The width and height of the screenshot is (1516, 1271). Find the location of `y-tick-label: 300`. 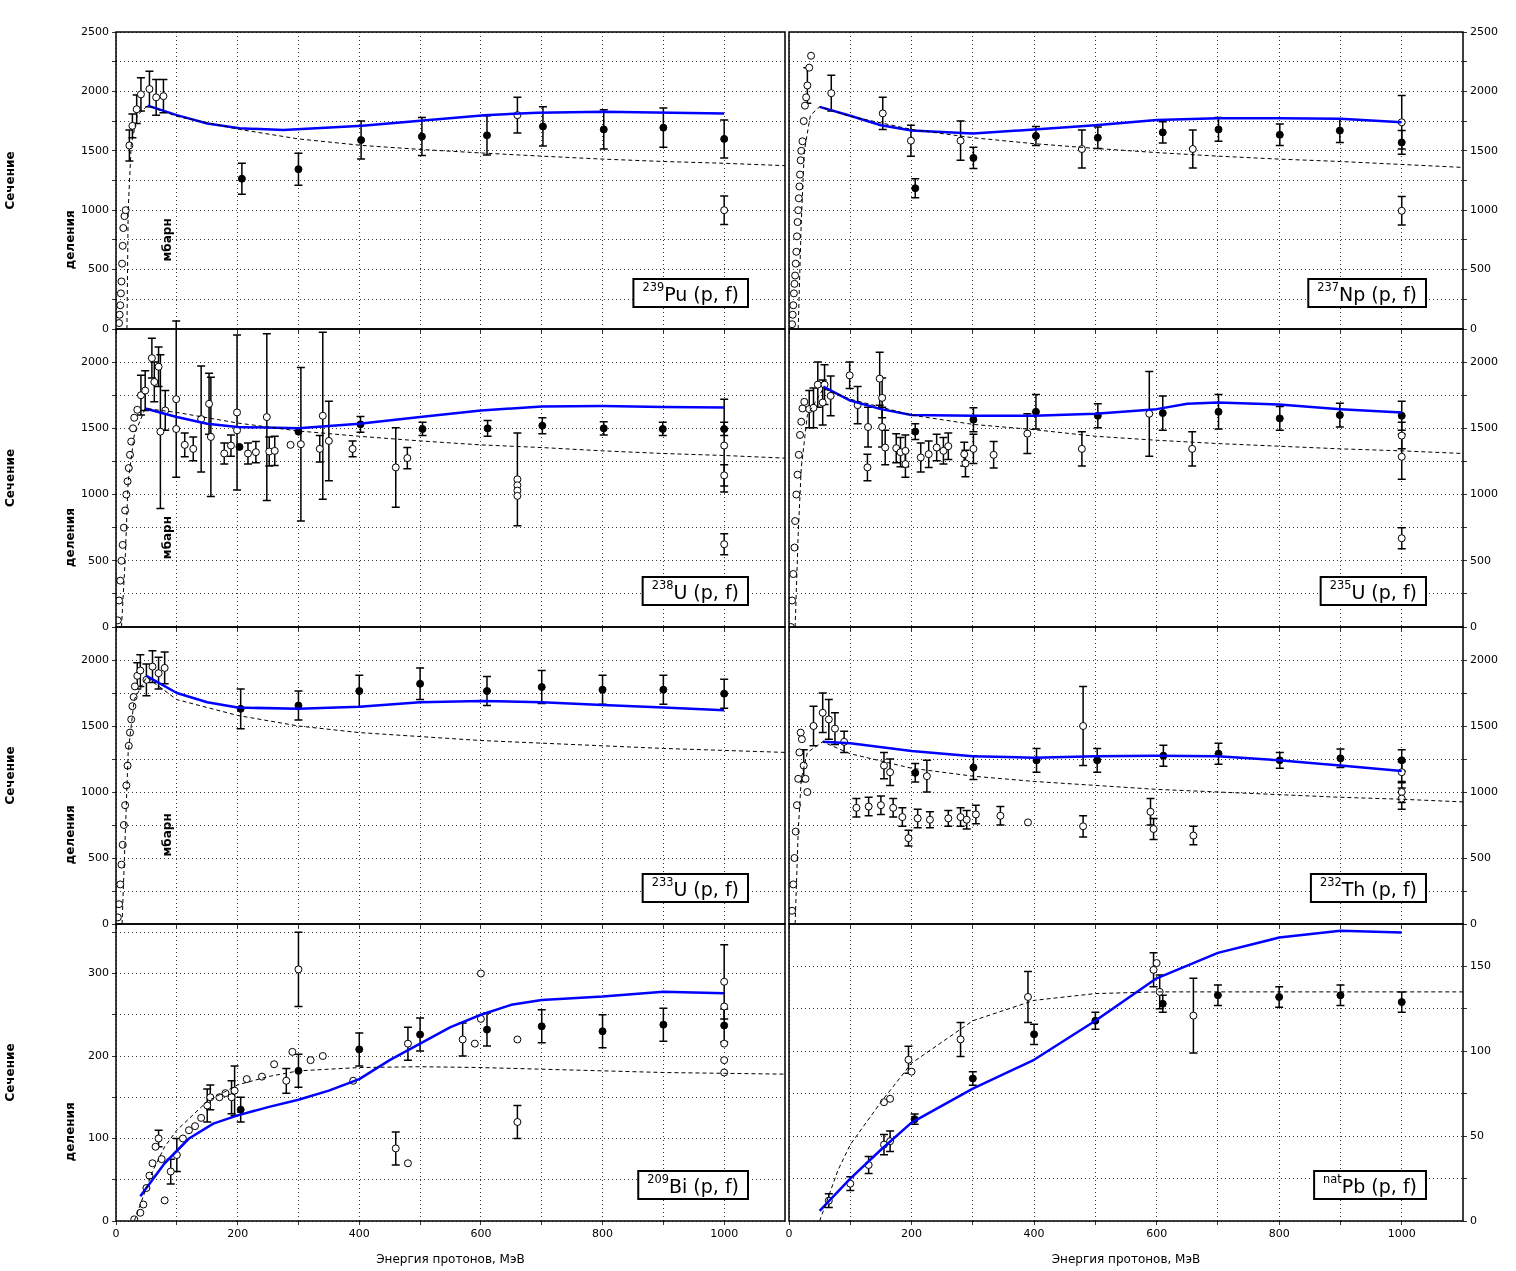

y-tick-label: 300 is located at coordinates (98, 973).